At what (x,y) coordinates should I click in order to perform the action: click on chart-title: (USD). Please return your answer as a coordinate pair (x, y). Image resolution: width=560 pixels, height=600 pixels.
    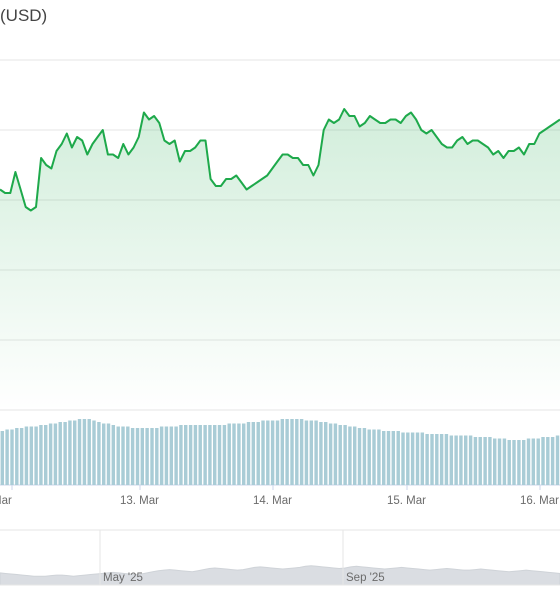
    Looking at the image, I should click on (24, 15).